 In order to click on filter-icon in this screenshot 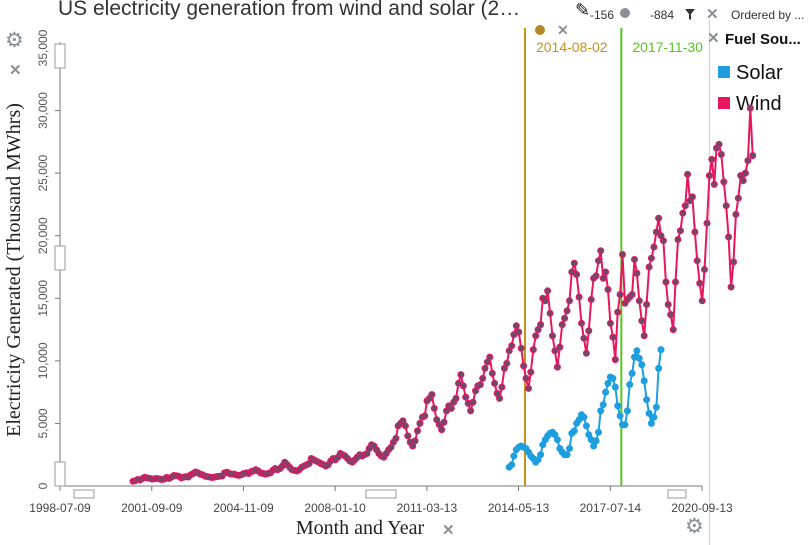, I will do `click(690, 14)`.